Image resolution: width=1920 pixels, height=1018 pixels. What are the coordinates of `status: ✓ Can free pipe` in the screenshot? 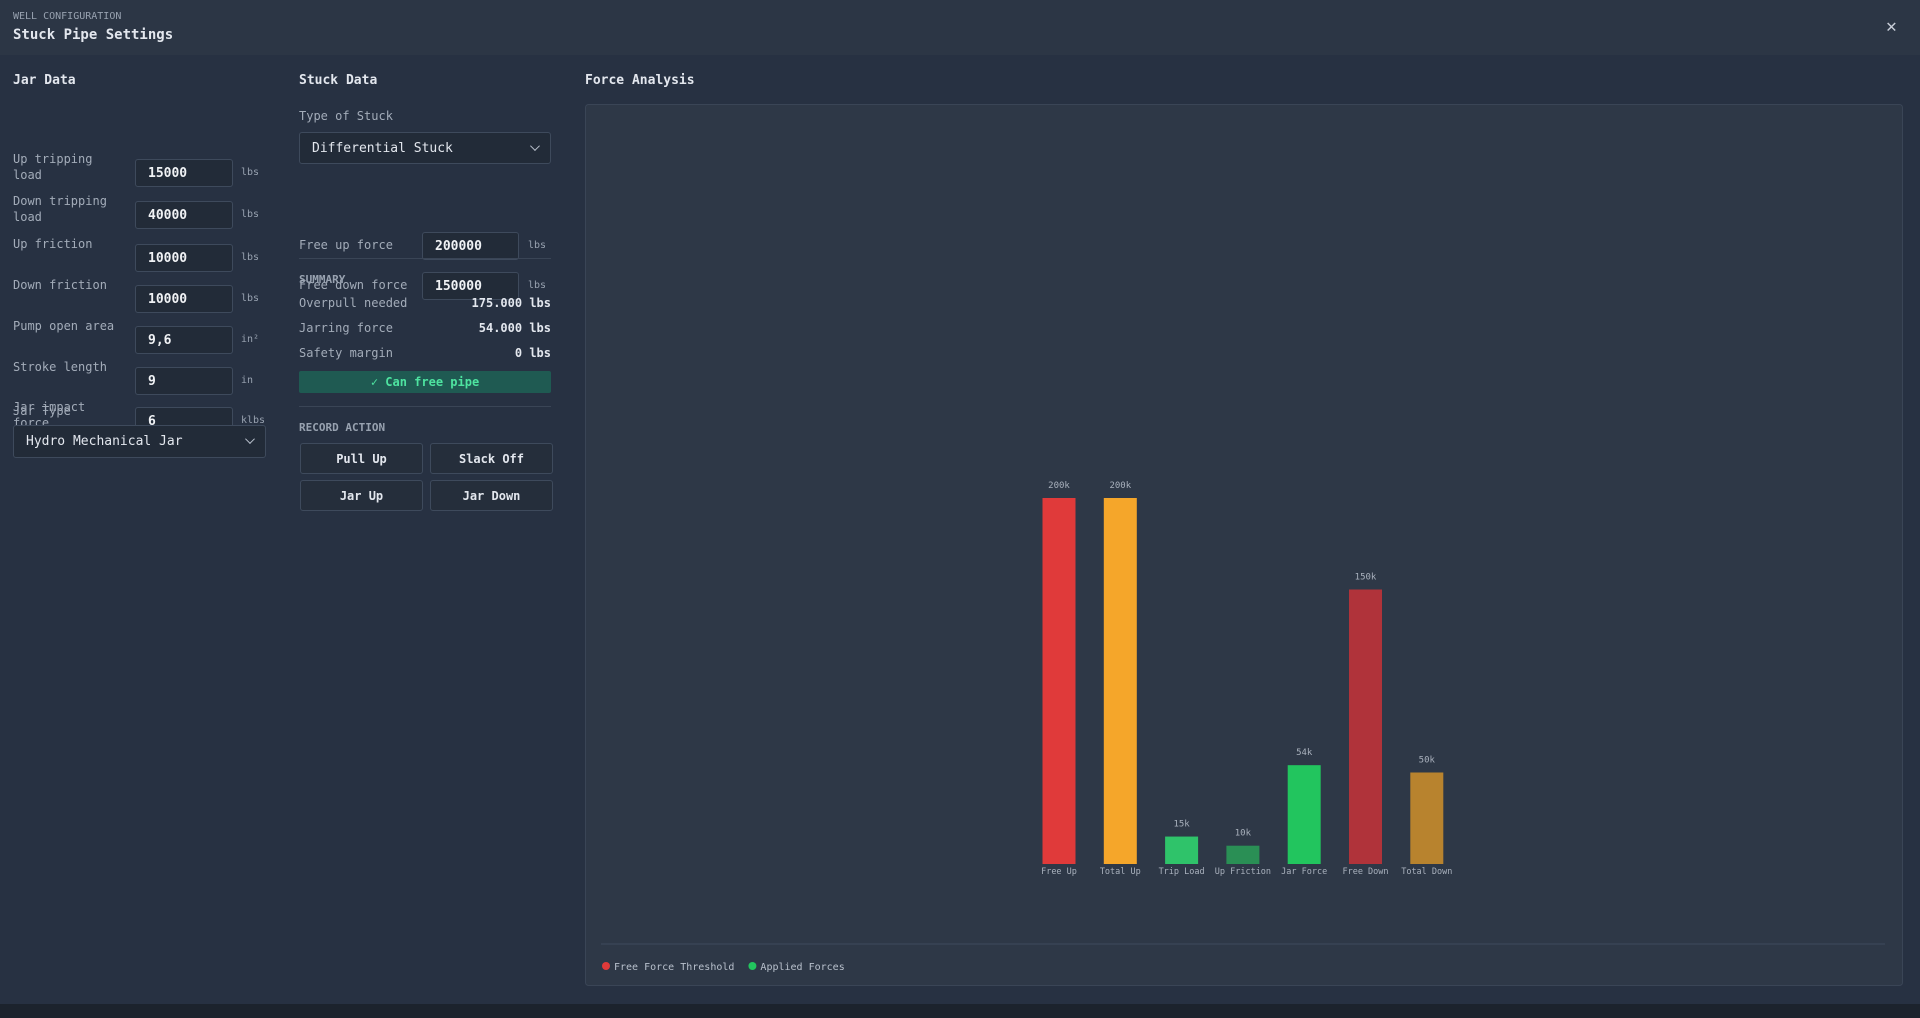 It's located at (425, 382).